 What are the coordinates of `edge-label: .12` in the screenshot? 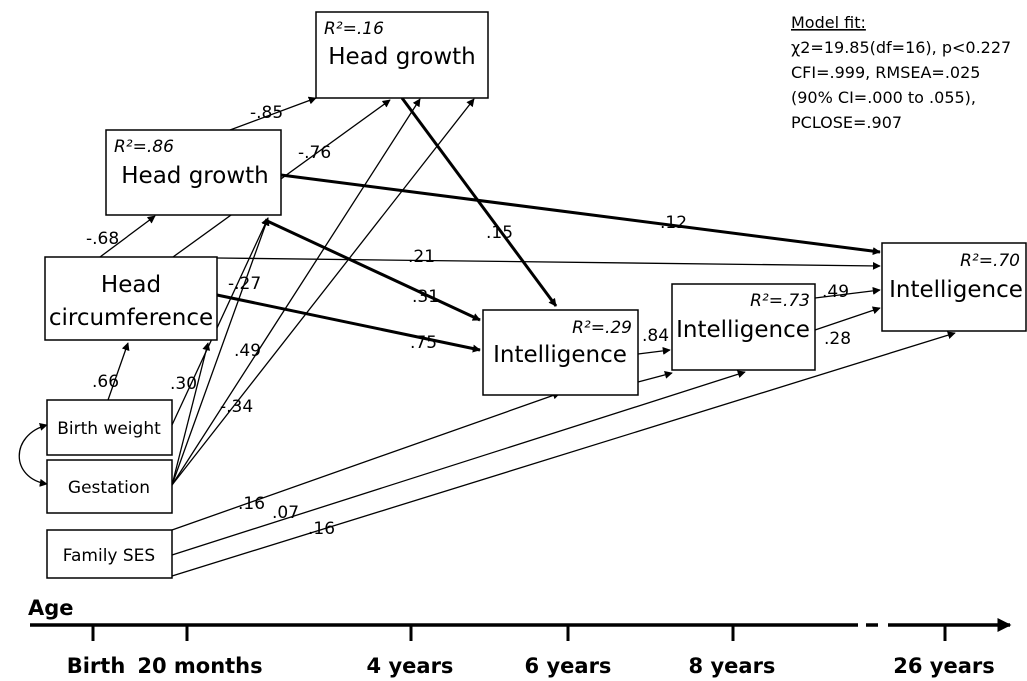 It's located at (673, 223).